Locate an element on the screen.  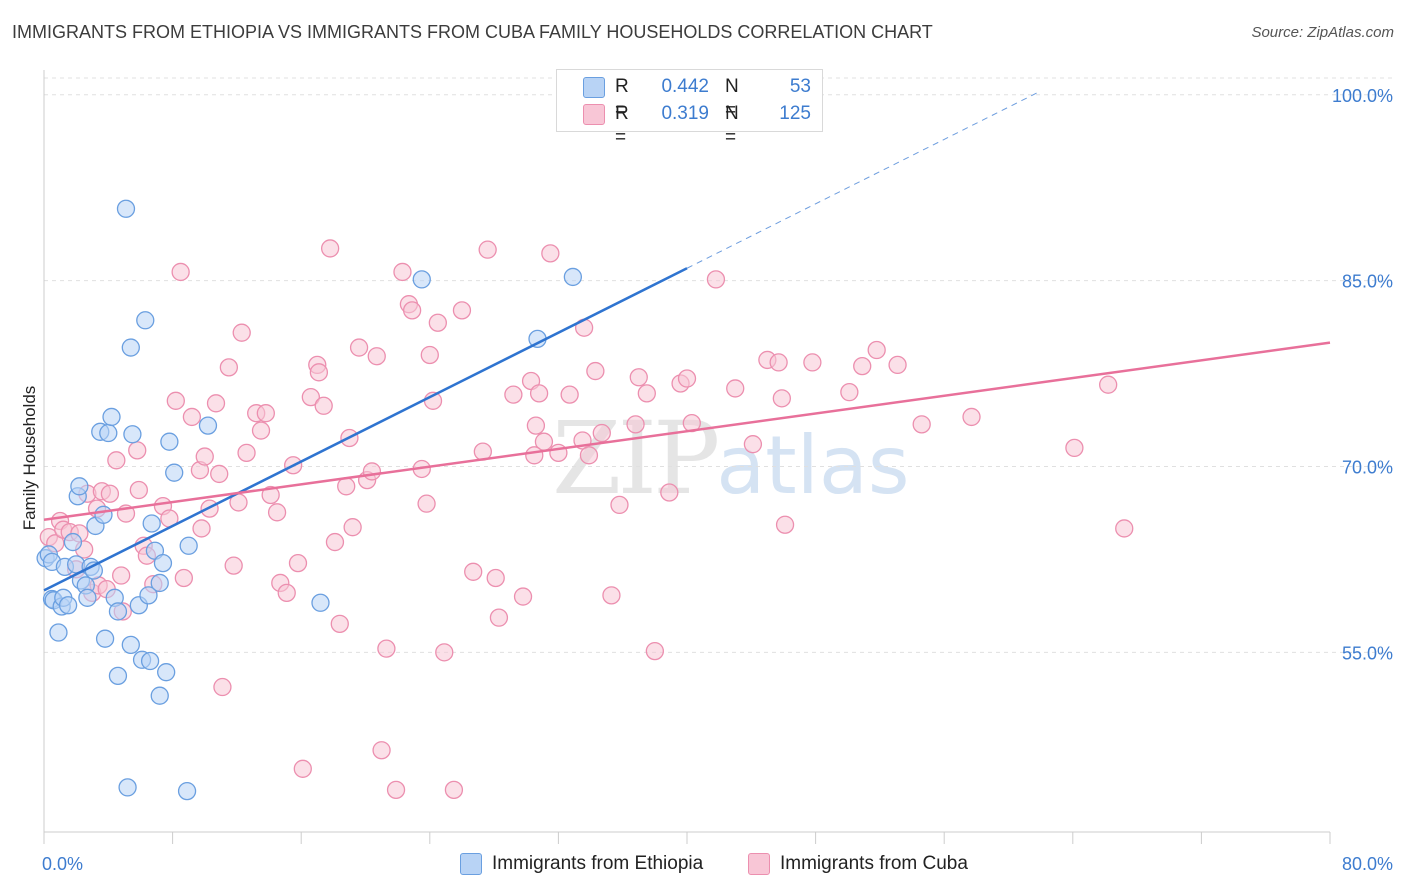
y-axis-label: Family Households is located at coordinates (29, 458).